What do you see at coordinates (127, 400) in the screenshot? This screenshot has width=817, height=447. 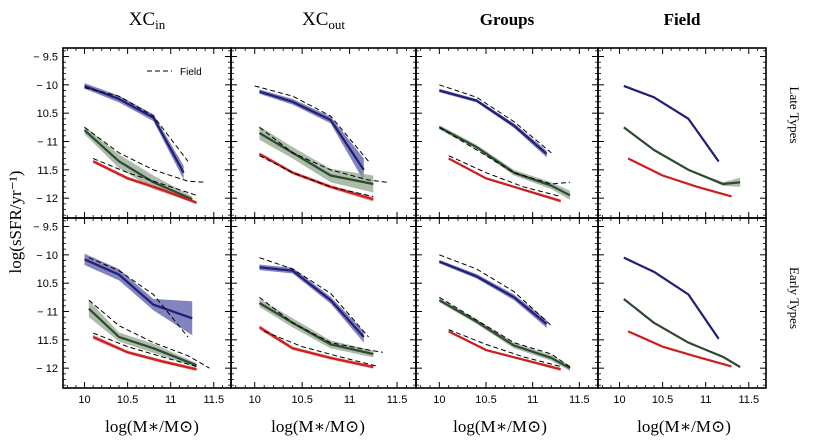 I see `xtick-label-early-types-xcin: 10.5` at bounding box center [127, 400].